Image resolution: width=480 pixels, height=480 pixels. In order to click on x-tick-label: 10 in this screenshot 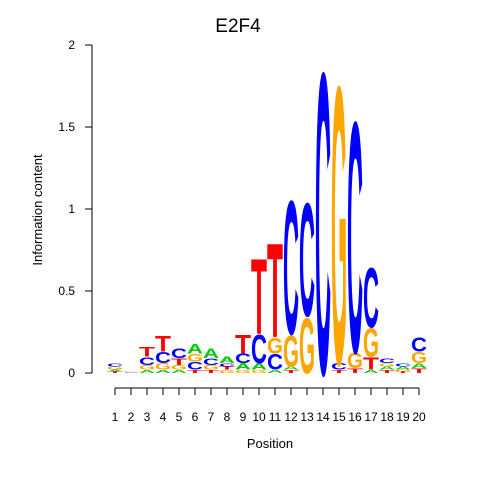, I will do `click(259, 417)`.